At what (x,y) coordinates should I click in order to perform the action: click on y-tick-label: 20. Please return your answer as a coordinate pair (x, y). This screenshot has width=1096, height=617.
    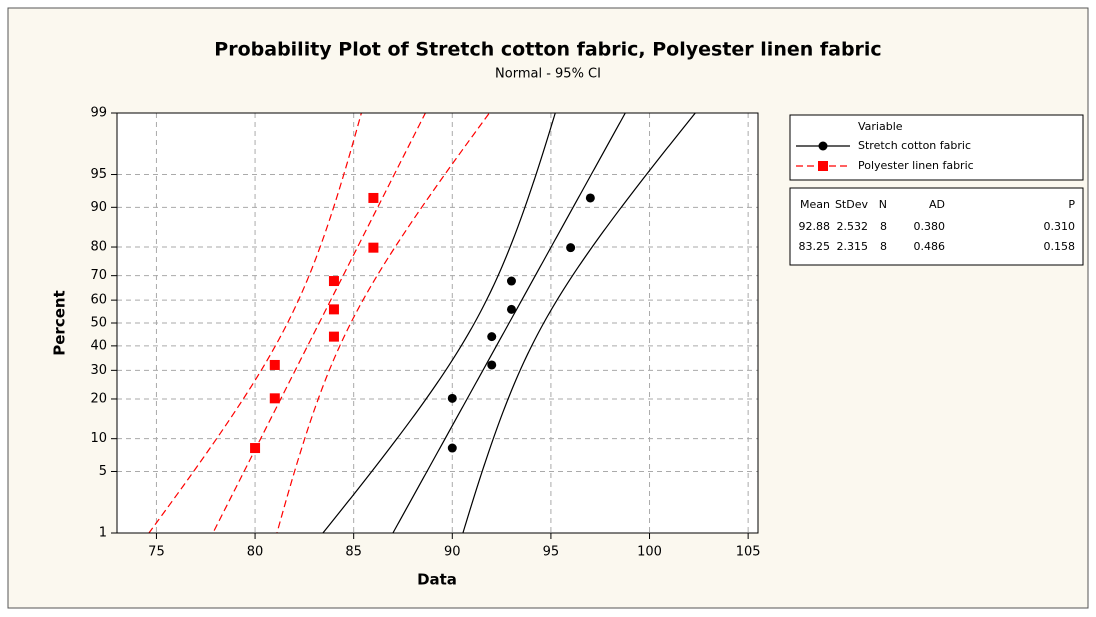
    Looking at the image, I should click on (98, 398).